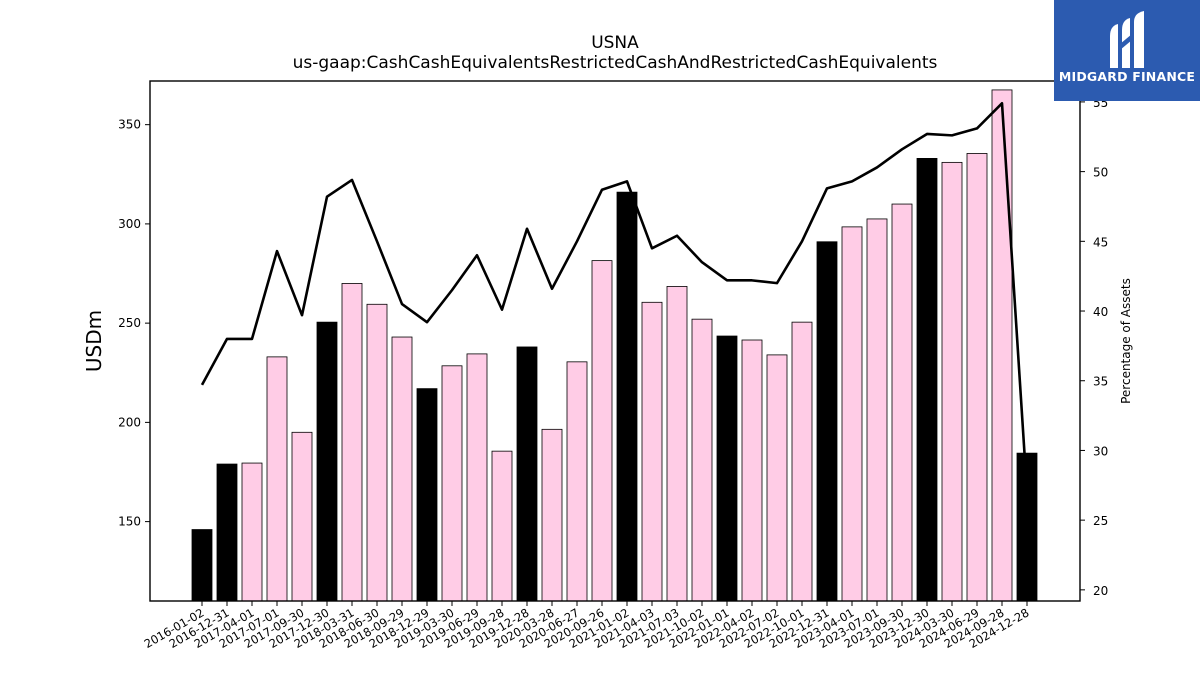  Describe the element at coordinates (129, 224) in the screenshot. I see `y-tick-label: 300` at that location.